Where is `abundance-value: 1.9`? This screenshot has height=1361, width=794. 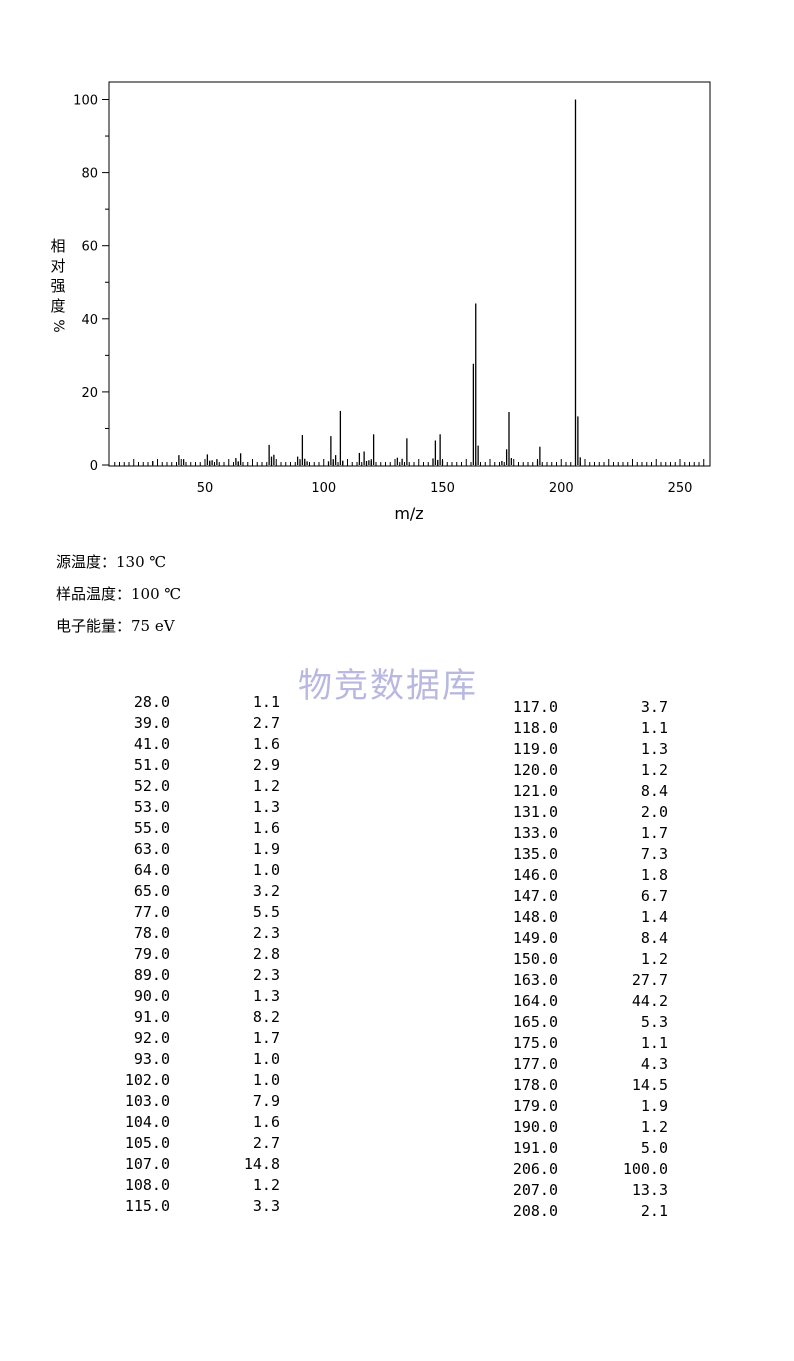
abundance-value: 1.9 is located at coordinates (654, 1106).